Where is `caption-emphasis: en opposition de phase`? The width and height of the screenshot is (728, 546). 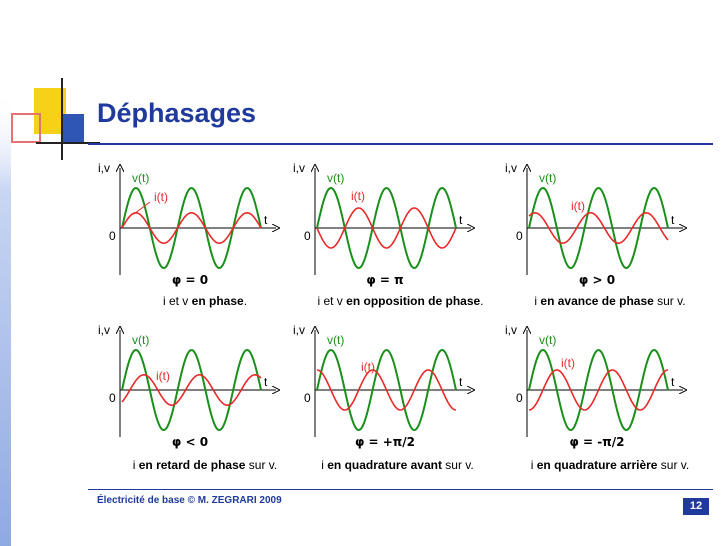
caption-emphasis: en opposition de phase is located at coordinates (413, 301).